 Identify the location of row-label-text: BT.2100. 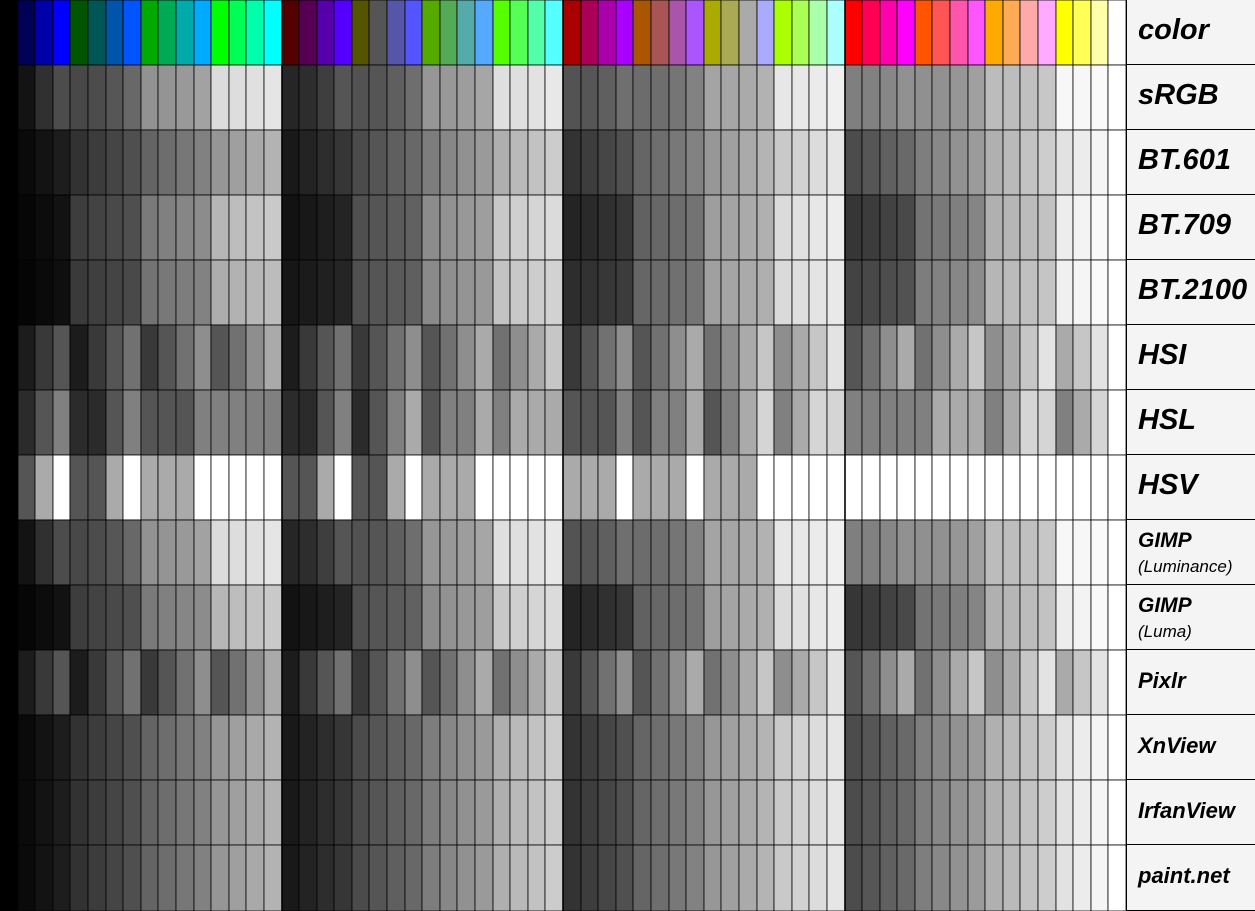
(1193, 290).